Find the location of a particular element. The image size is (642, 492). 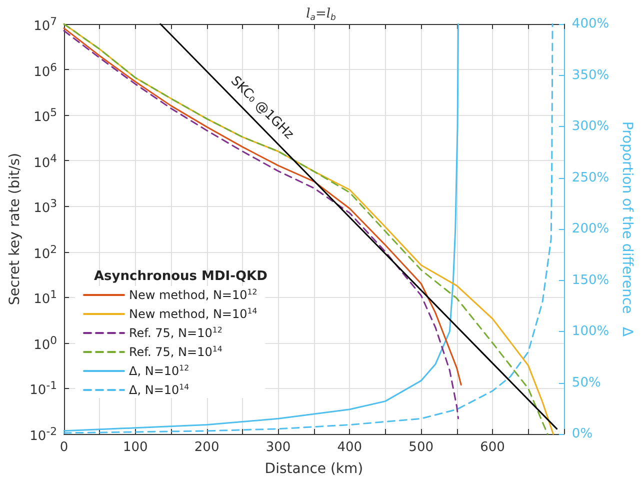

y-tick-label: 10$^{7}$ is located at coordinates (45, 24).